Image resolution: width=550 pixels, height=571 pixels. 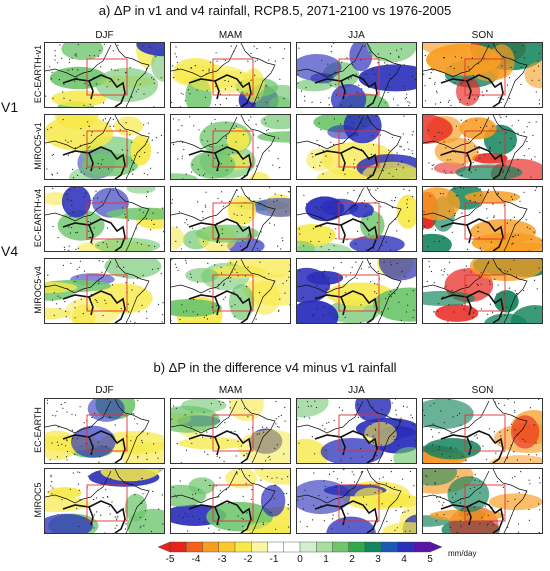 I want to click on b-map-ec-earth-mam, so click(x=230, y=431).